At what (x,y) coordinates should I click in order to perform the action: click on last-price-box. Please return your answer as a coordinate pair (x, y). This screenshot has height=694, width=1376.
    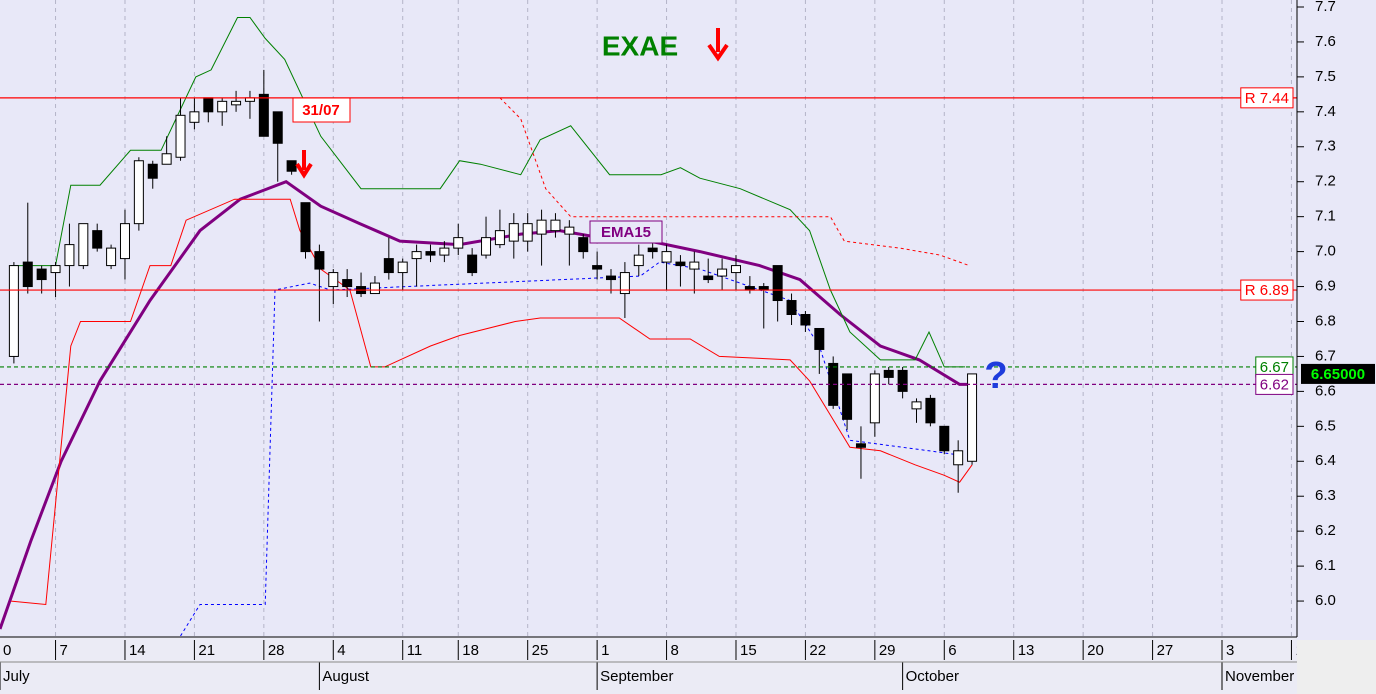
    Looking at the image, I should click on (1338, 373).